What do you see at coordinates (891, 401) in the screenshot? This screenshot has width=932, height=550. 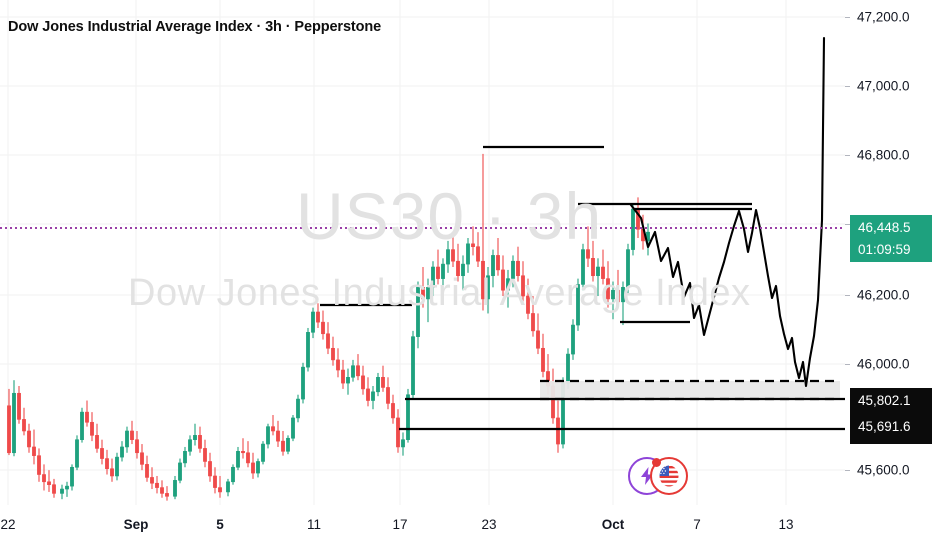 I see `level-badge-upper: 45,802.1` at bounding box center [891, 401].